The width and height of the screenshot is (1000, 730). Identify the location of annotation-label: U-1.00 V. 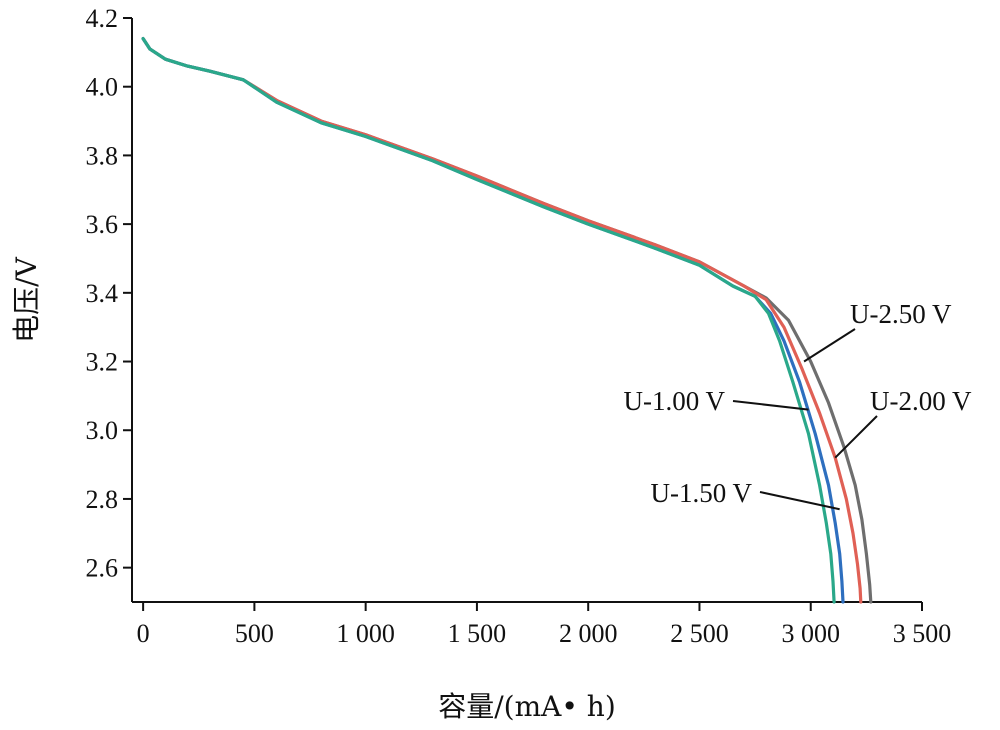
(674, 401).